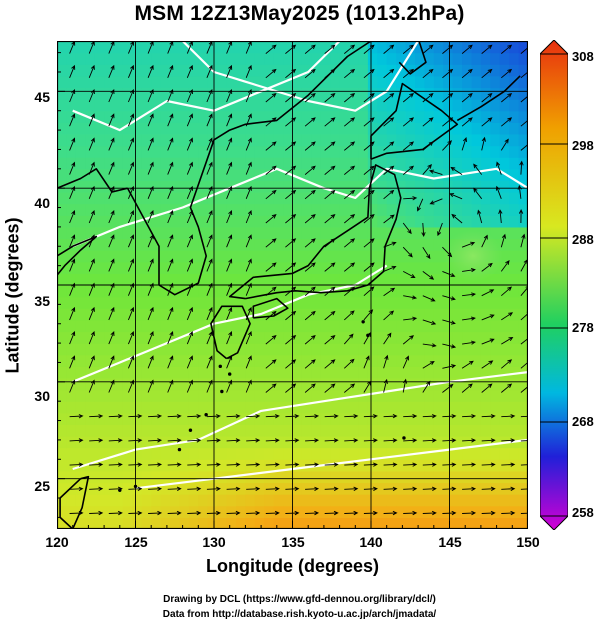 This screenshot has width=599, height=625. I want to click on x-tick-label: 145, so click(450, 542).